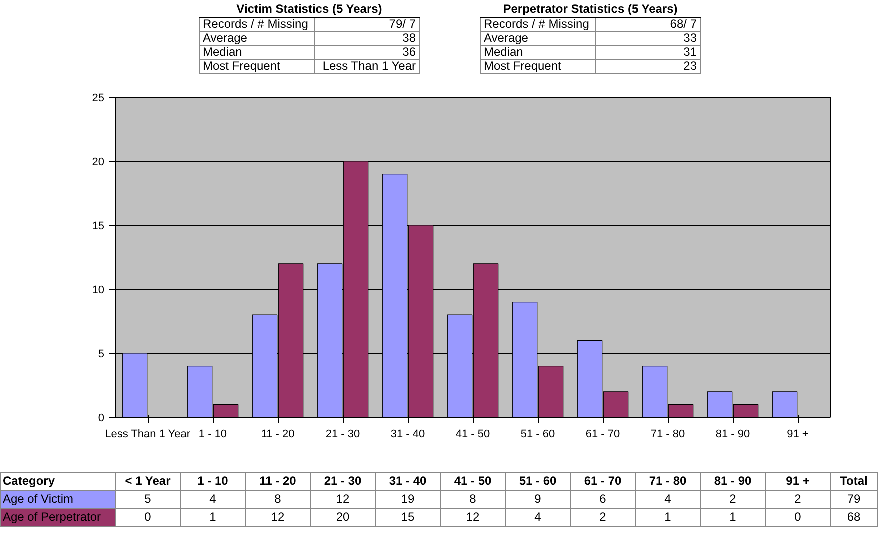 Image resolution: width=879 pixels, height=536 pixels. What do you see at coordinates (590, 10) in the screenshot?
I see `text: Perpetrator Statistics (5 Years)` at bounding box center [590, 10].